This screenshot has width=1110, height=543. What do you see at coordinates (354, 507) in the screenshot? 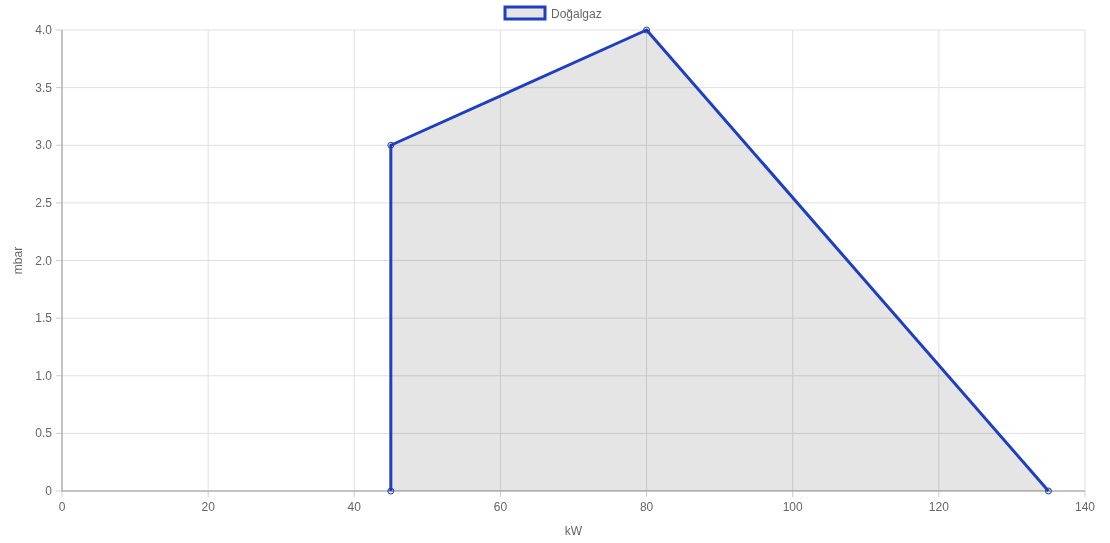
I see `x-tick-label: 40` at bounding box center [354, 507].